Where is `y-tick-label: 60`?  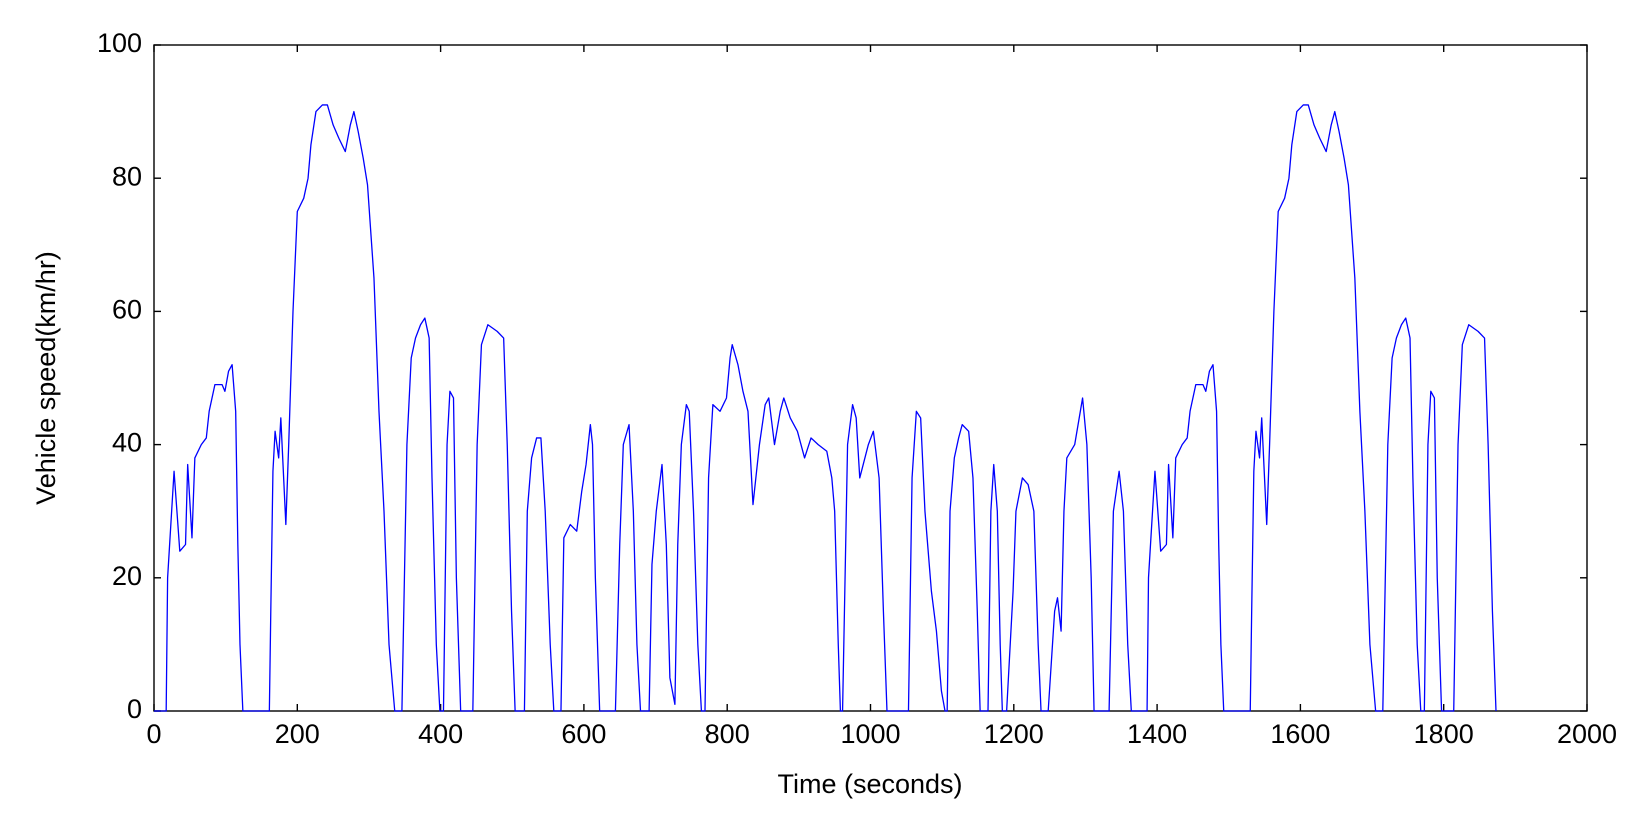
y-tick-label: 60 is located at coordinates (127, 310).